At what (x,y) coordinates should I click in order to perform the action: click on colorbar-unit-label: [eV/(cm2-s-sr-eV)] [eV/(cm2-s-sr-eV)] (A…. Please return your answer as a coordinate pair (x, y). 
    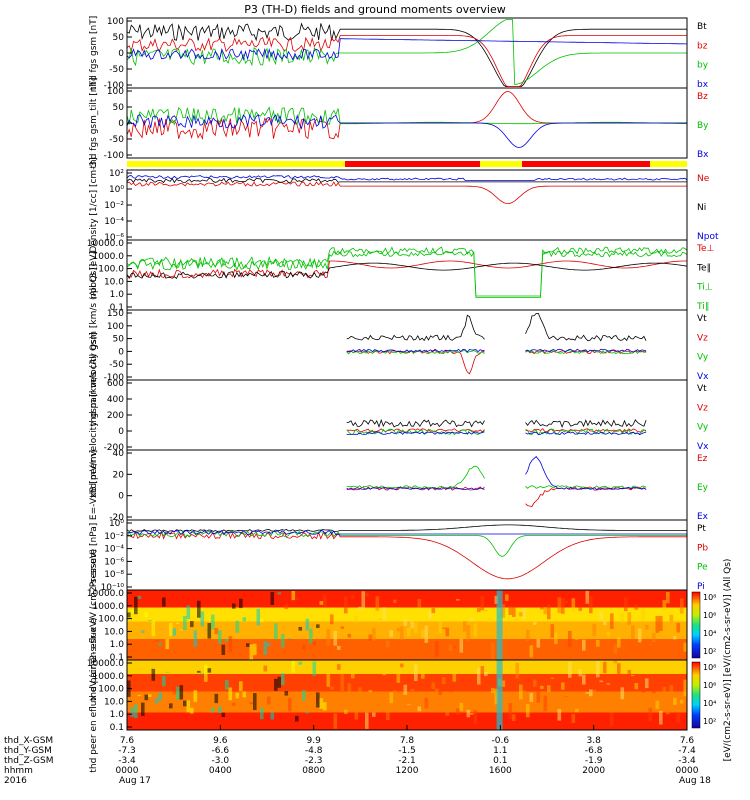
    Looking at the image, I should click on (728, 660).